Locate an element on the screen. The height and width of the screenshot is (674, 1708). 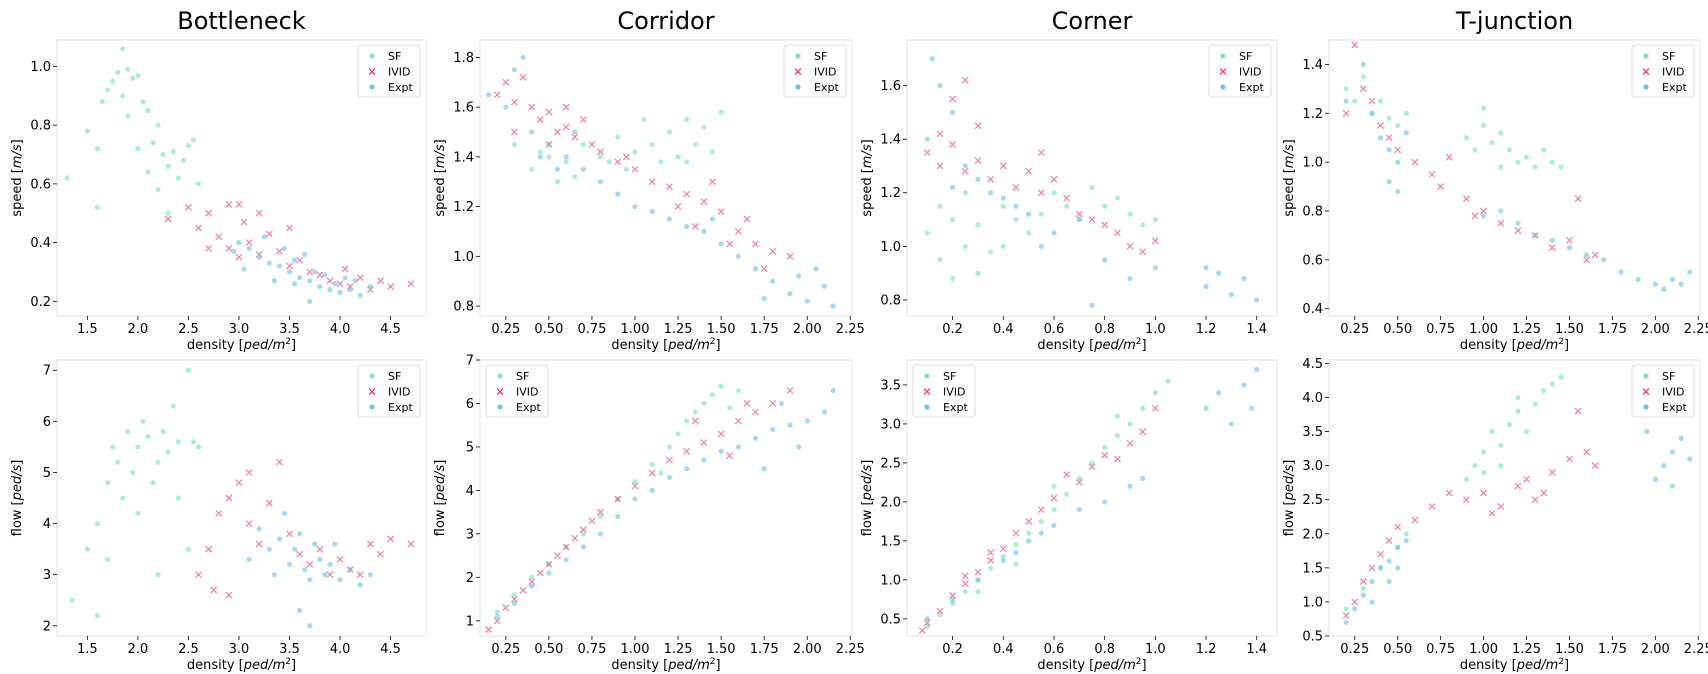
y-tick-label: 1.2 is located at coordinates (890, 193).